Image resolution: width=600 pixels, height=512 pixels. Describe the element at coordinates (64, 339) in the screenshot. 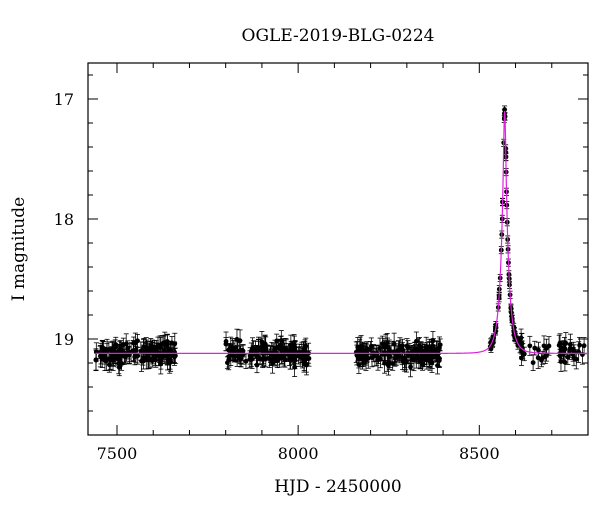

I see `y-tick-label: 19` at that location.